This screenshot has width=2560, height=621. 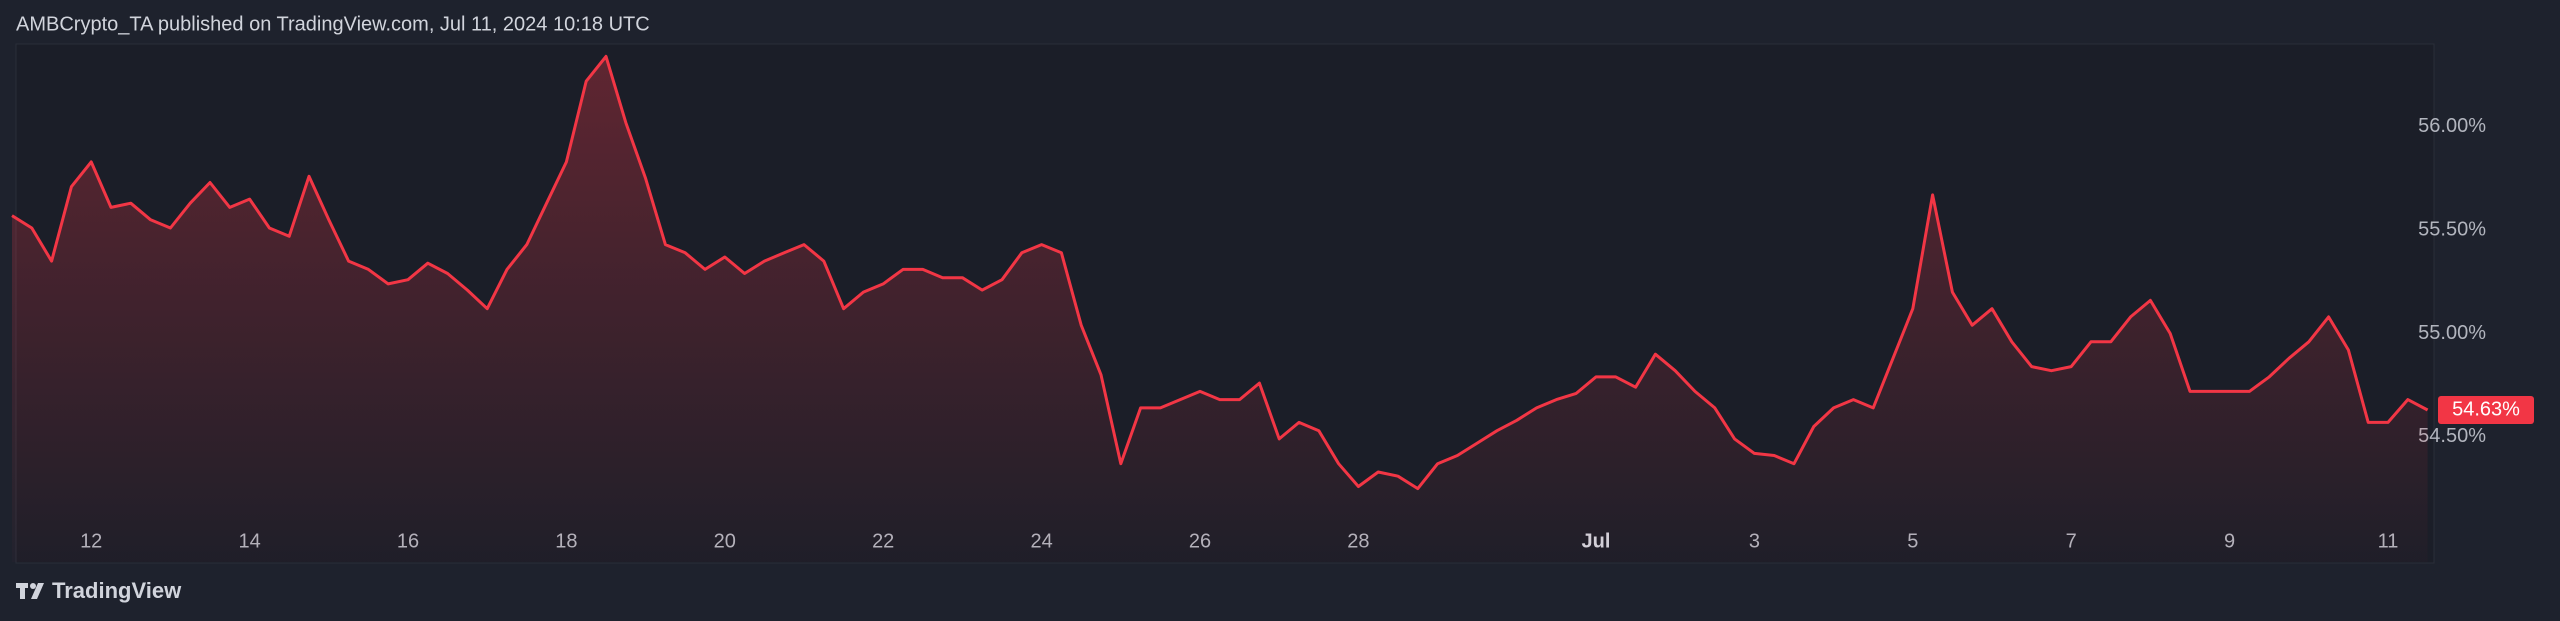 What do you see at coordinates (2452, 436) in the screenshot?
I see `y-tick-label: 54.50%` at bounding box center [2452, 436].